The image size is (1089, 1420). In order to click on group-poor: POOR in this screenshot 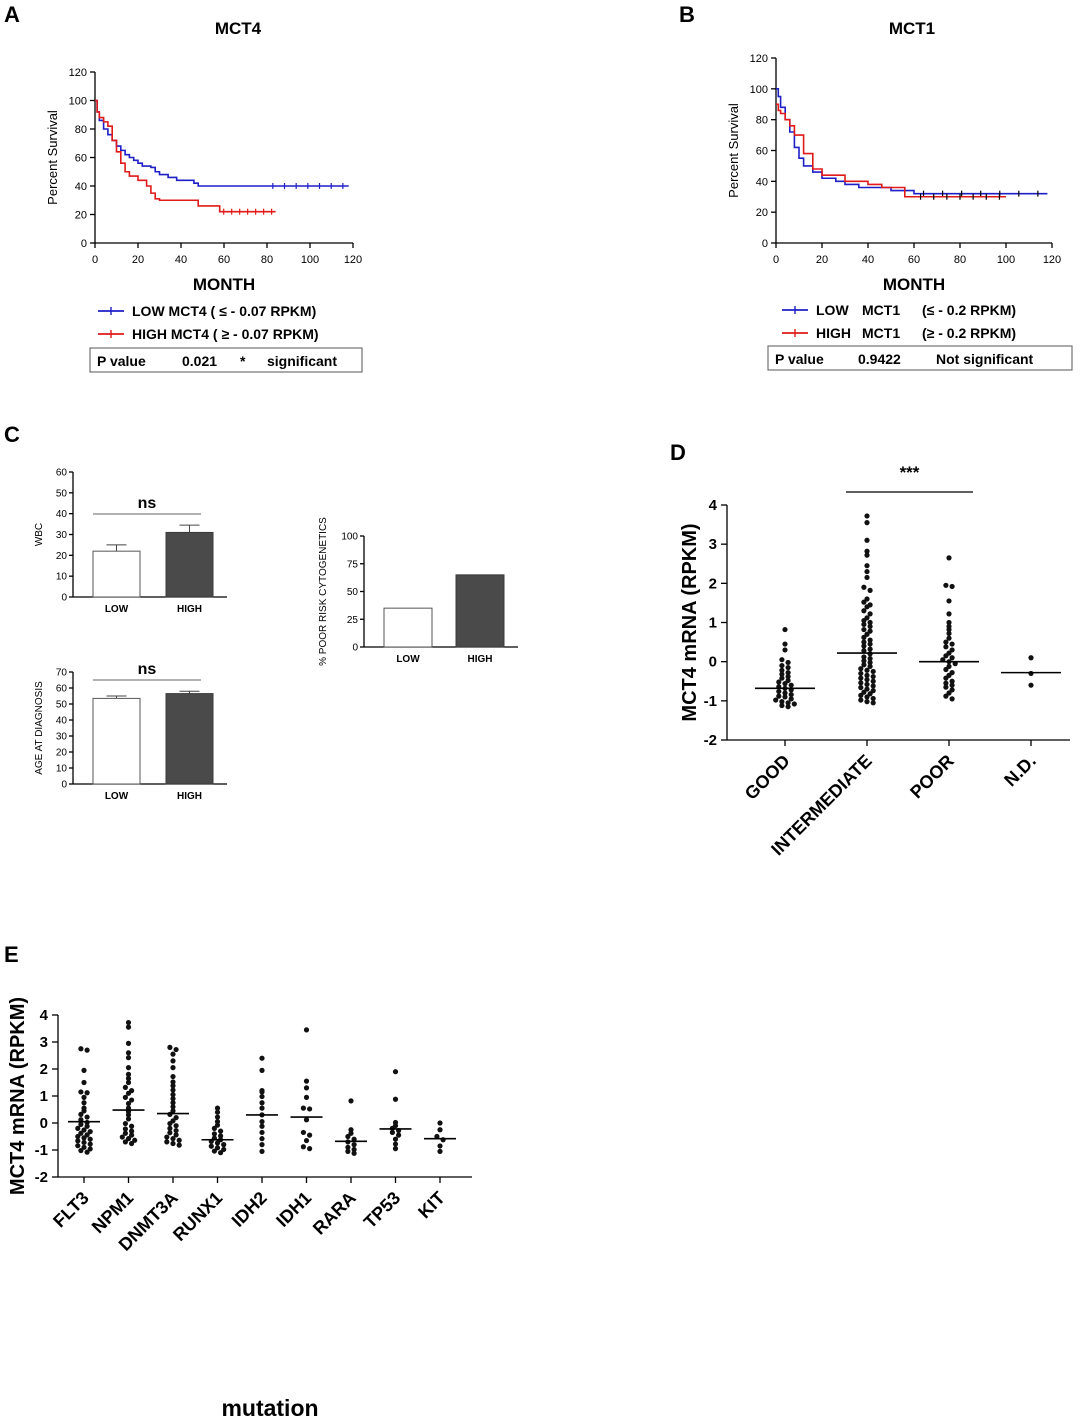, I will do `click(942, 678)`.